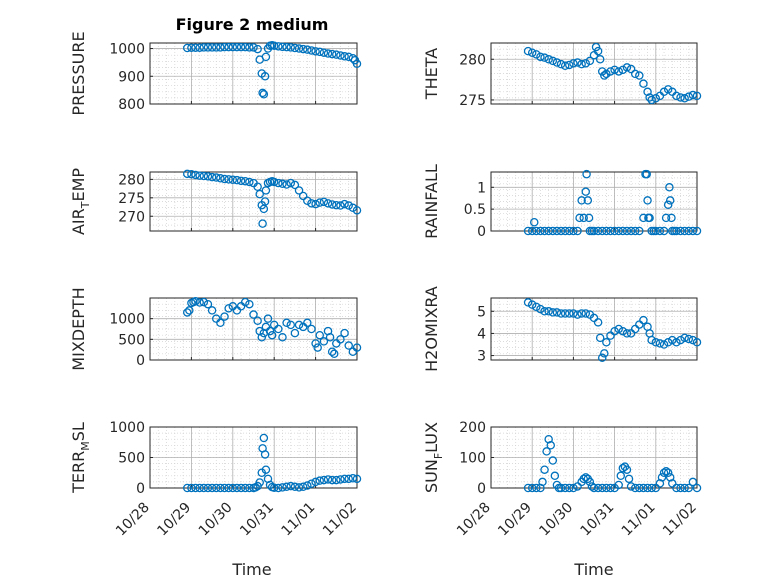 This screenshot has height=583, width=778. What do you see at coordinates (472, 101) in the screenshot?
I see `y-tick-label: 275` at bounding box center [472, 101].